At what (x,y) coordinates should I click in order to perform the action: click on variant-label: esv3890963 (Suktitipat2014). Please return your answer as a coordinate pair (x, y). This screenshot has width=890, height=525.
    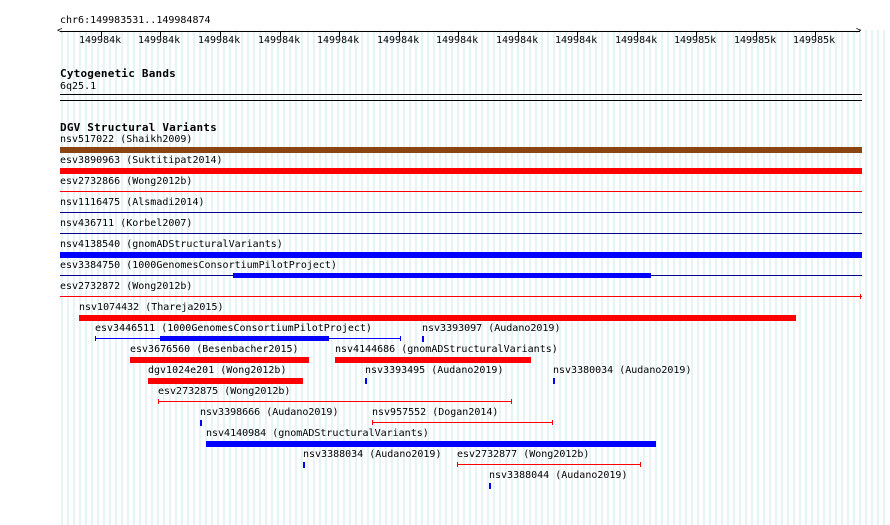
    Looking at the image, I should click on (141, 160).